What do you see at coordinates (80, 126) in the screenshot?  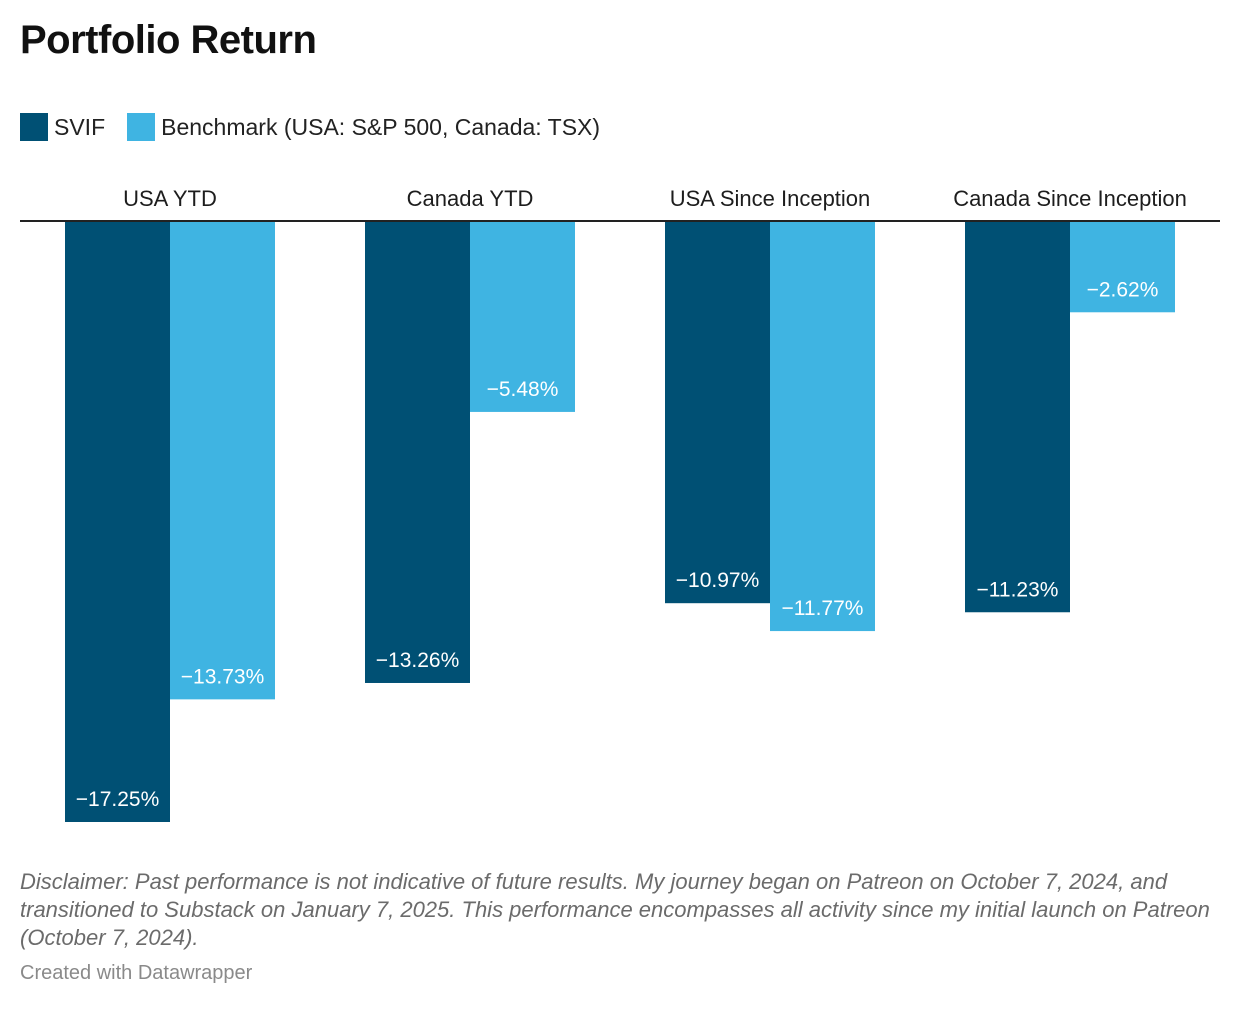 I see `legend-label-svif: SVIF` at bounding box center [80, 126].